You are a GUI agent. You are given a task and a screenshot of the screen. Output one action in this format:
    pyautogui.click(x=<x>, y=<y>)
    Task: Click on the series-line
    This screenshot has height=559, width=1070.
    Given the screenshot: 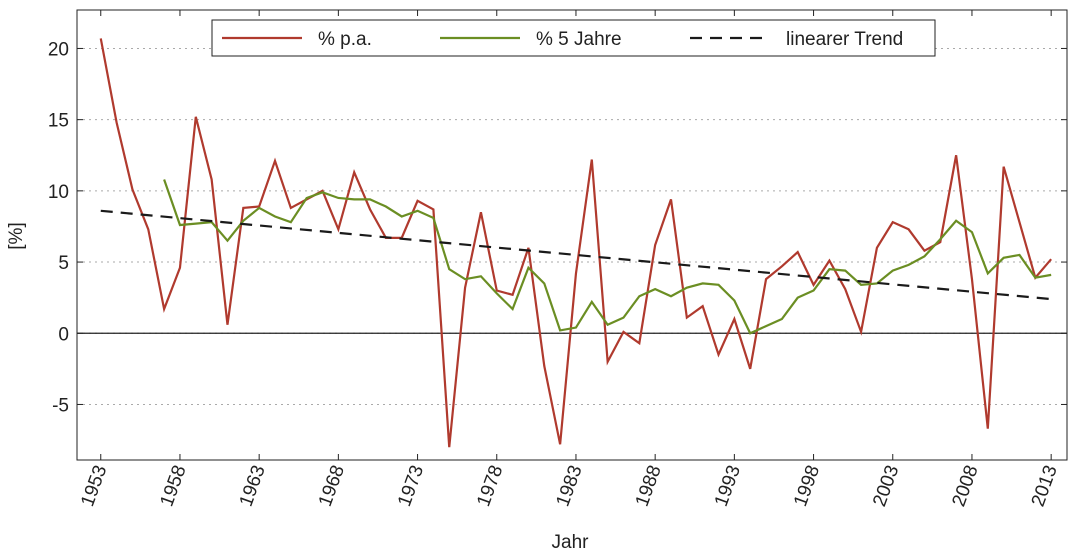 What is the action you would take?
    pyautogui.click(x=576, y=255)
    